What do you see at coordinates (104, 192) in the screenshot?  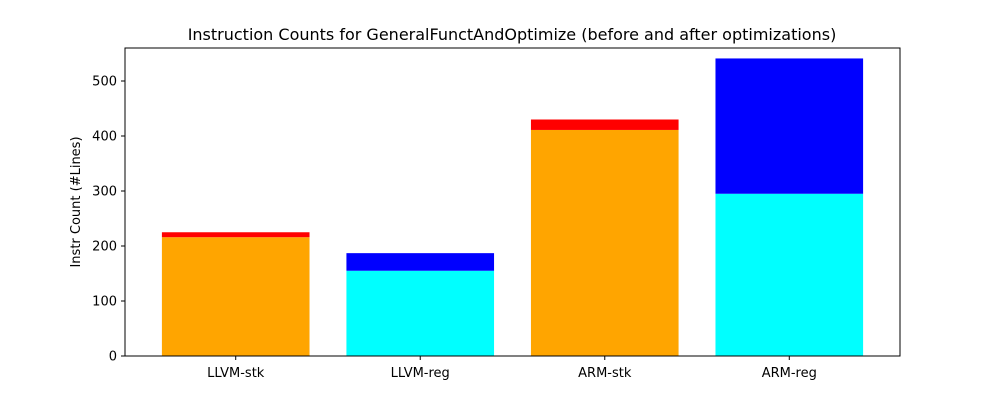 I see `y-tick-label: 300` at bounding box center [104, 192].